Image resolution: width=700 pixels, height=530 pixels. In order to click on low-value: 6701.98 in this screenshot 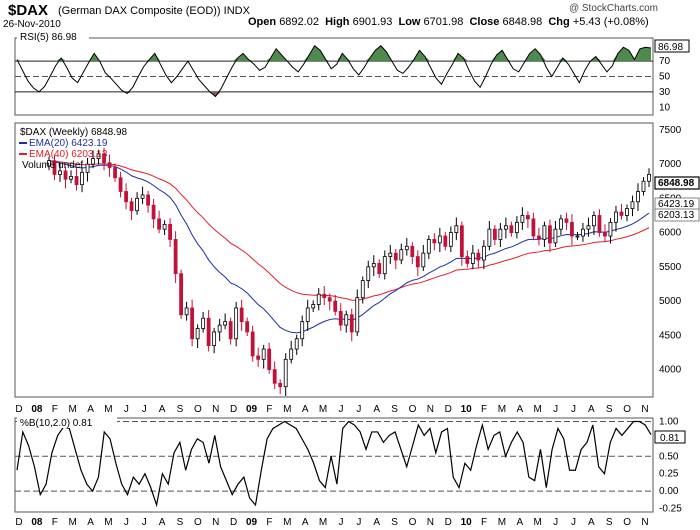, I will do `click(443, 22)`.